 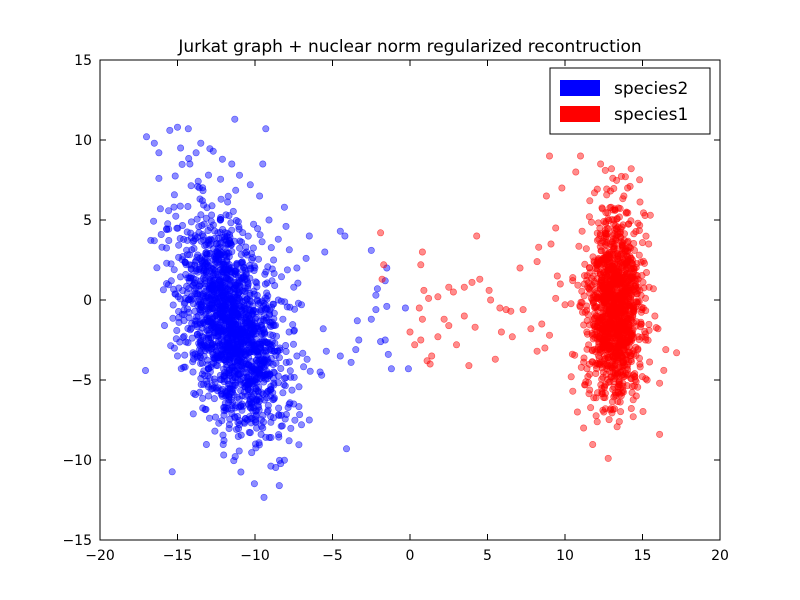 I want to click on legend-swatch-species1, so click(x=580, y=114).